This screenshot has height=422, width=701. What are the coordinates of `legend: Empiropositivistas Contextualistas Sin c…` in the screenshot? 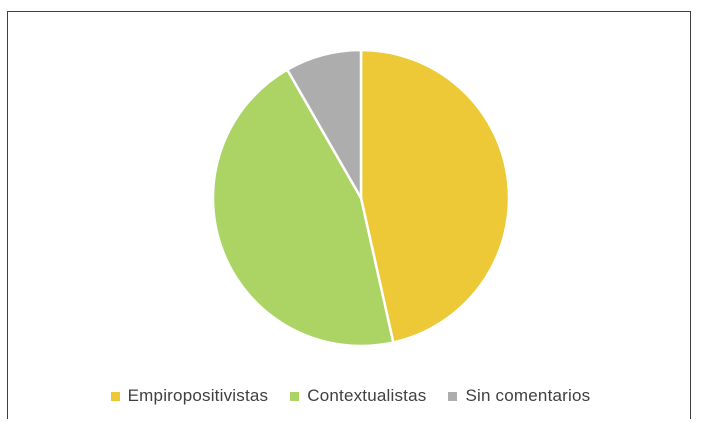 It's located at (350, 396).